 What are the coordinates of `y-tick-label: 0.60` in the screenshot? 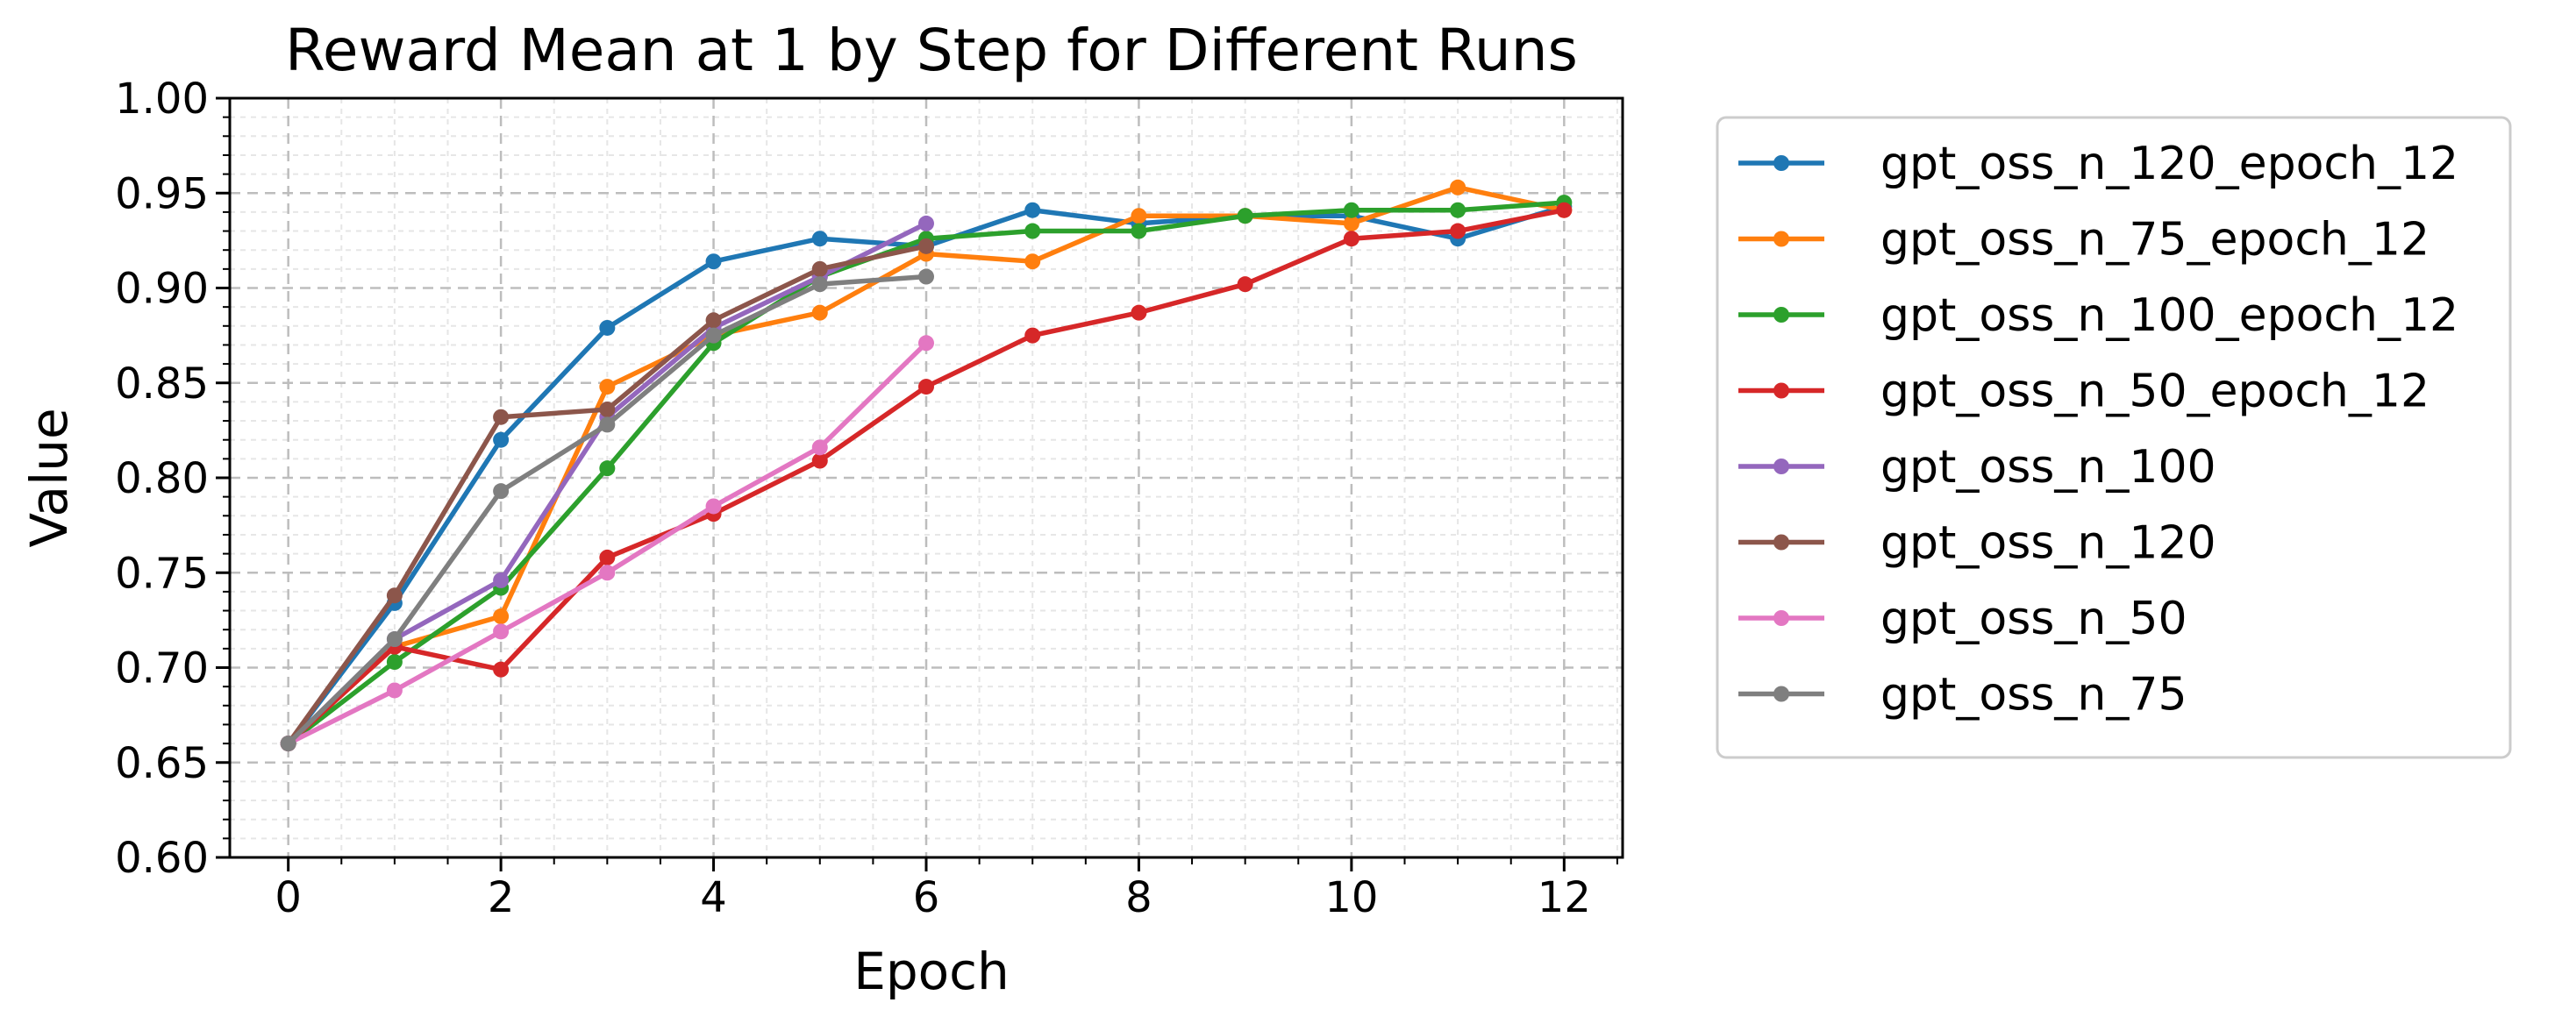 It's located at (162, 858).